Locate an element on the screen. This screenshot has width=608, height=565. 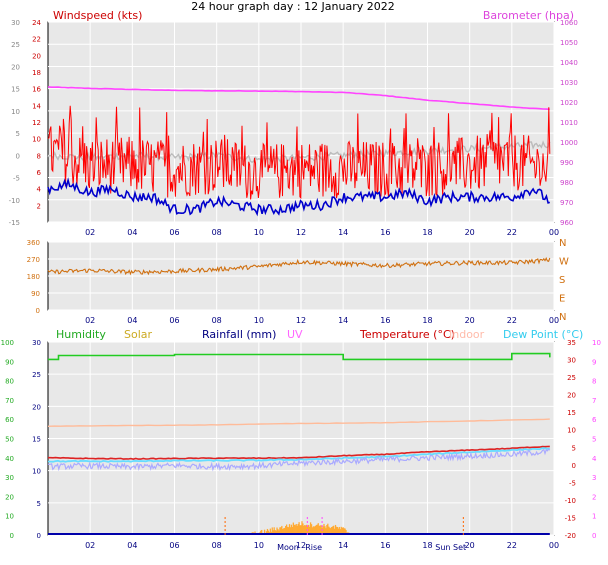
humidity-tick: 80 is located at coordinates (9, 382).